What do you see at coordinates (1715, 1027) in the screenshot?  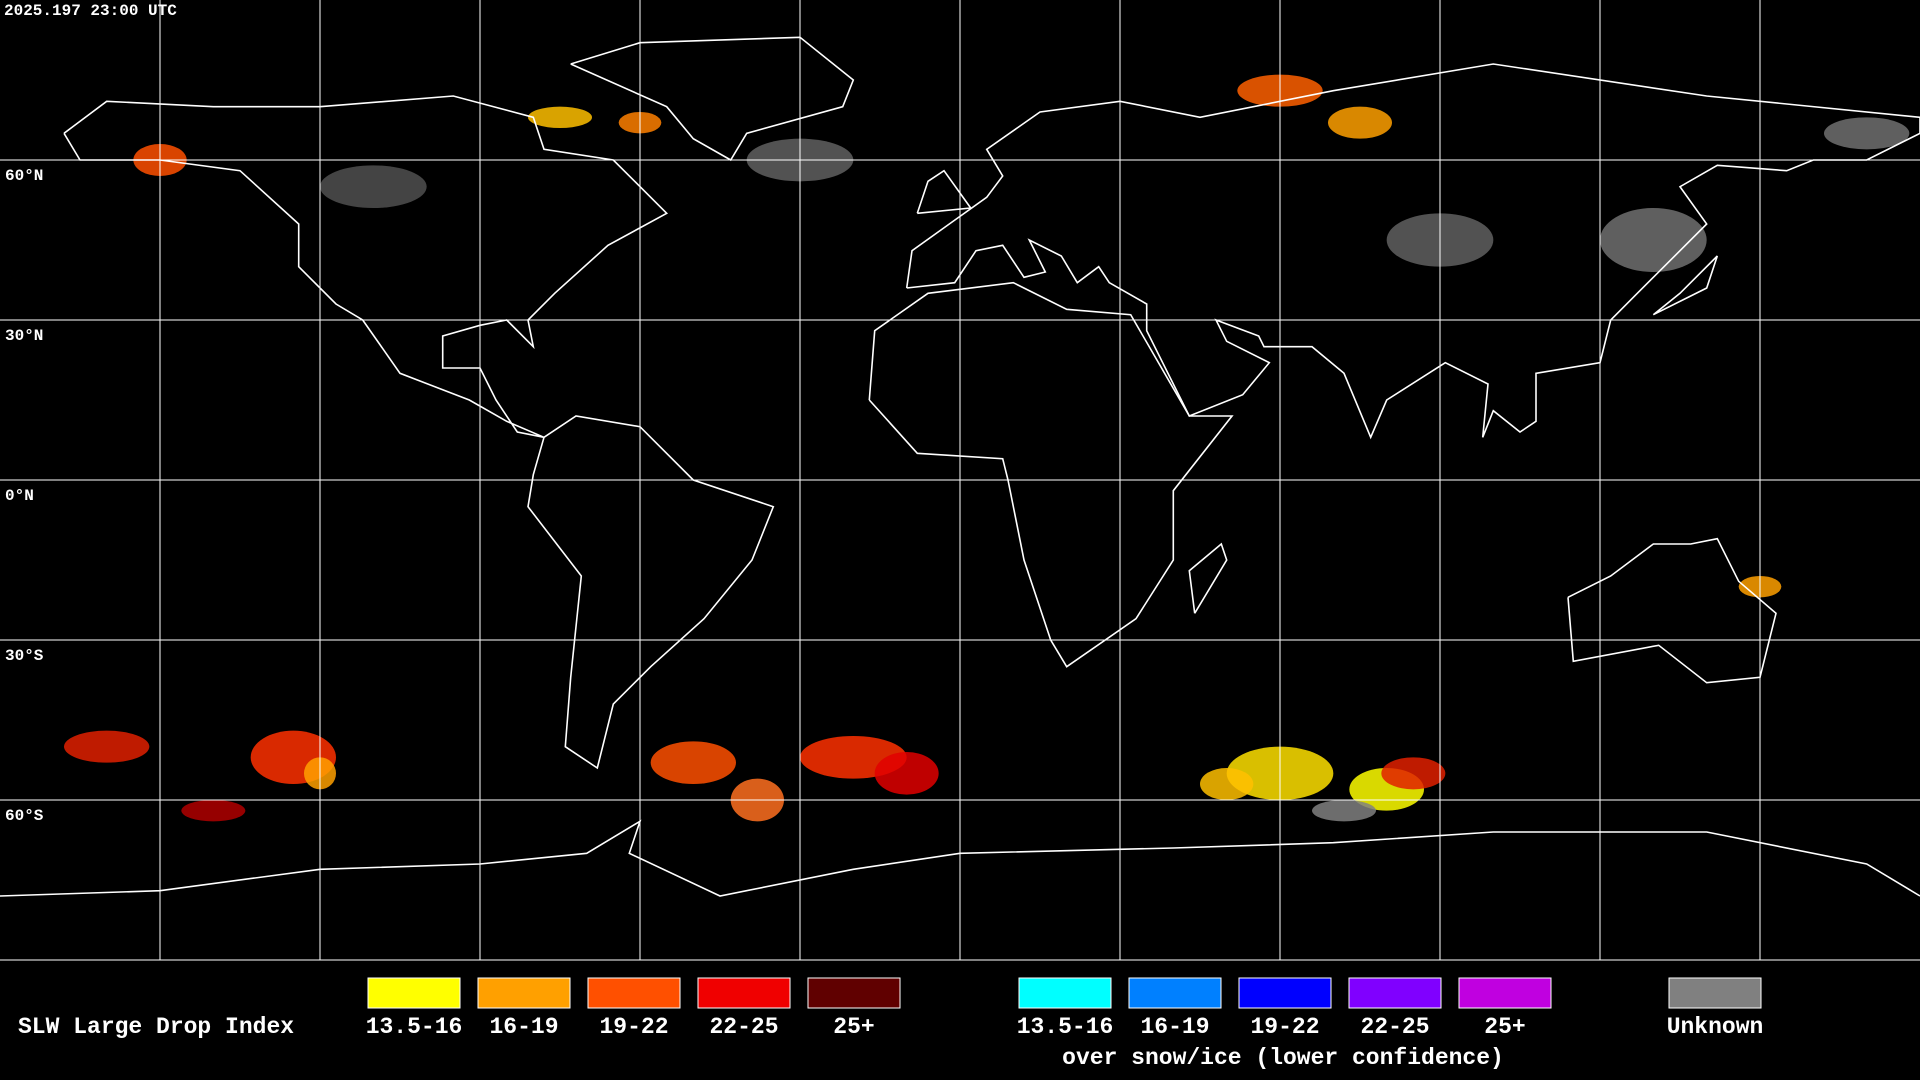 I see `legend-label: Unknown` at bounding box center [1715, 1027].